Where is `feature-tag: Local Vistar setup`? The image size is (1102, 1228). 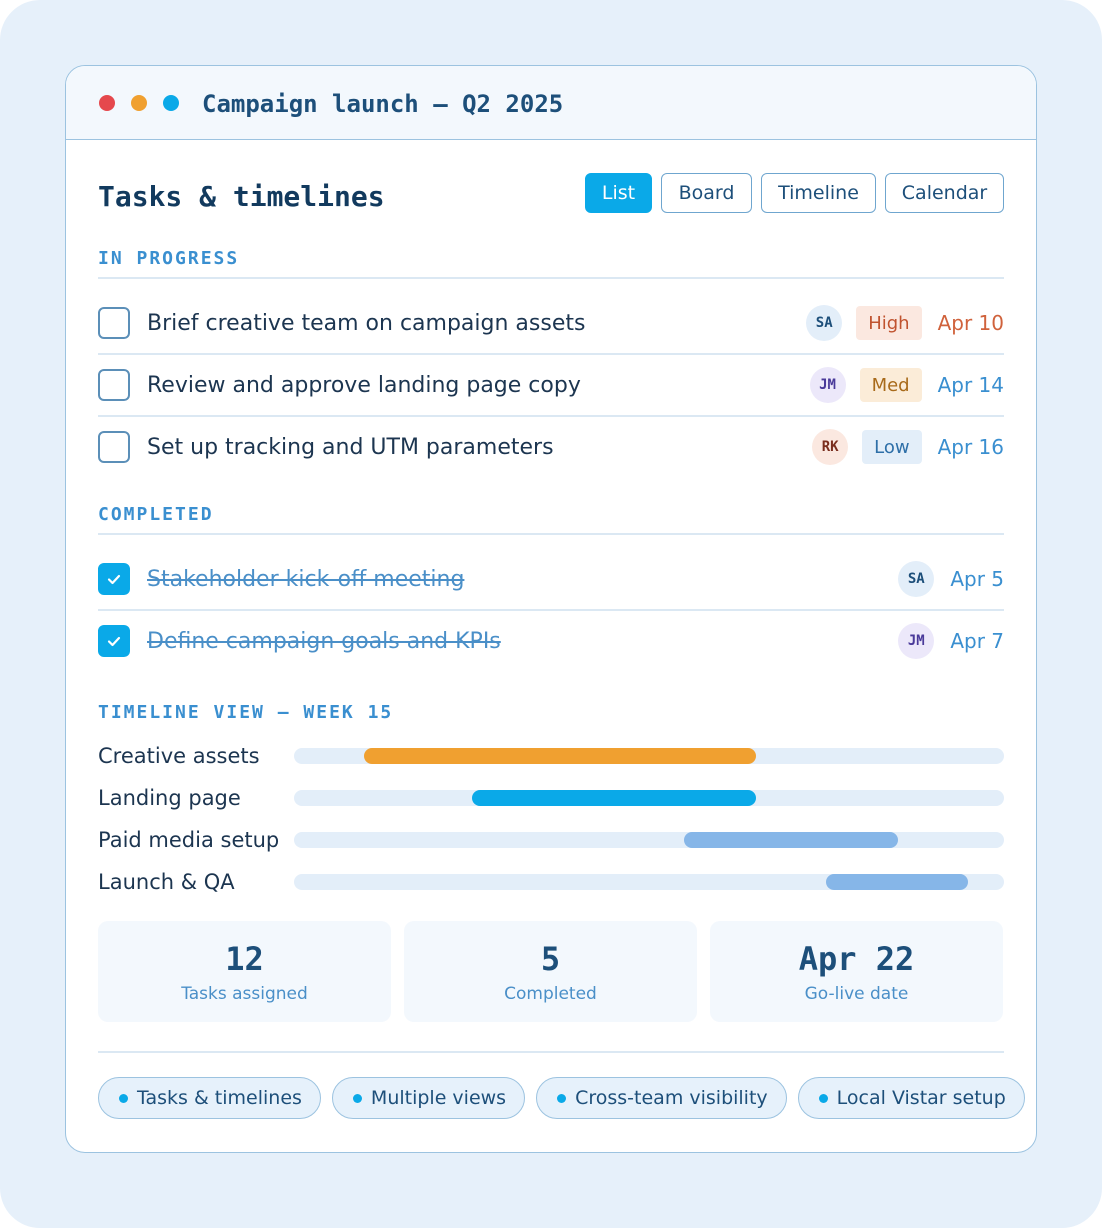 feature-tag: Local Vistar setup is located at coordinates (911, 1098).